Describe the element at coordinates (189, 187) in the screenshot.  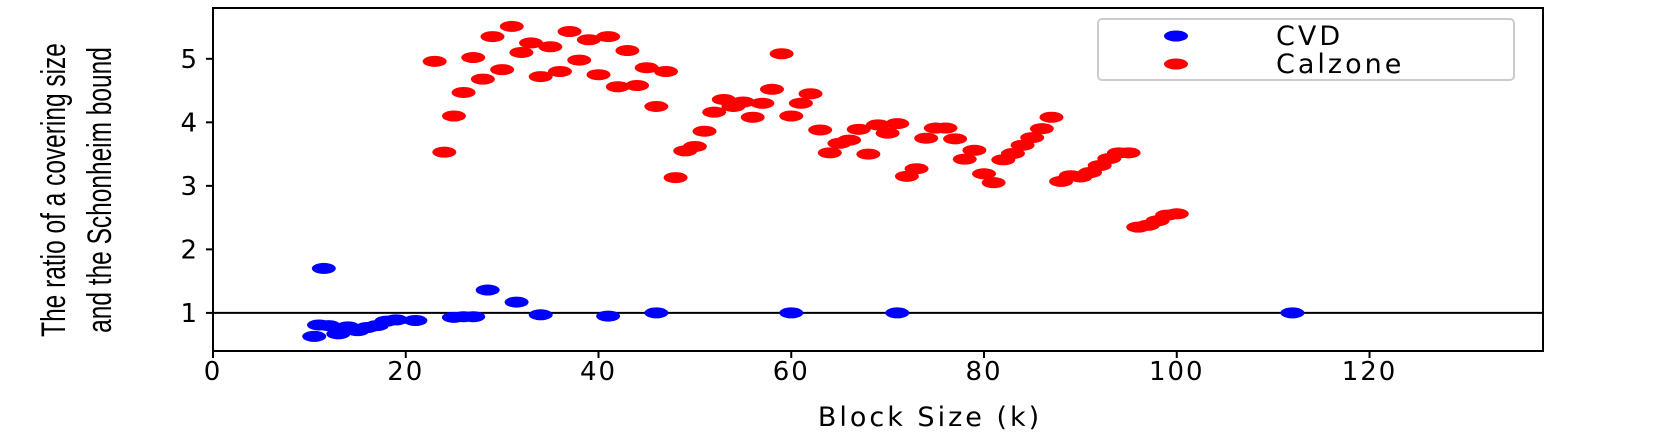
I see `y-tick-label: 3` at that location.